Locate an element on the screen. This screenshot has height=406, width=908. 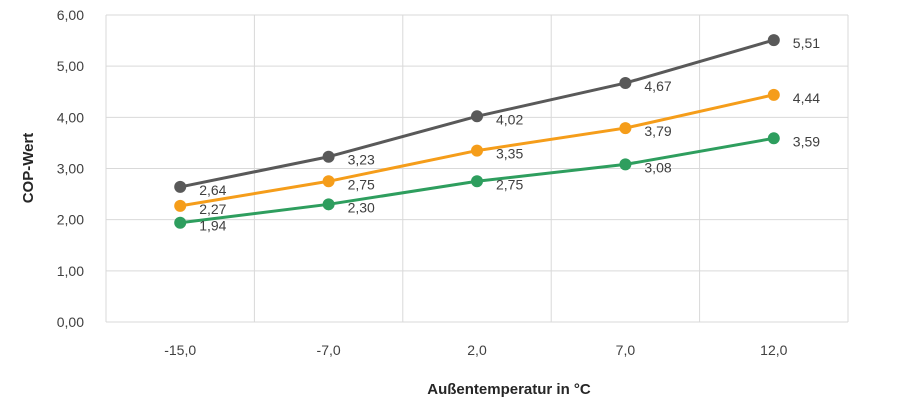
data-label: 4,02 is located at coordinates (509, 119).